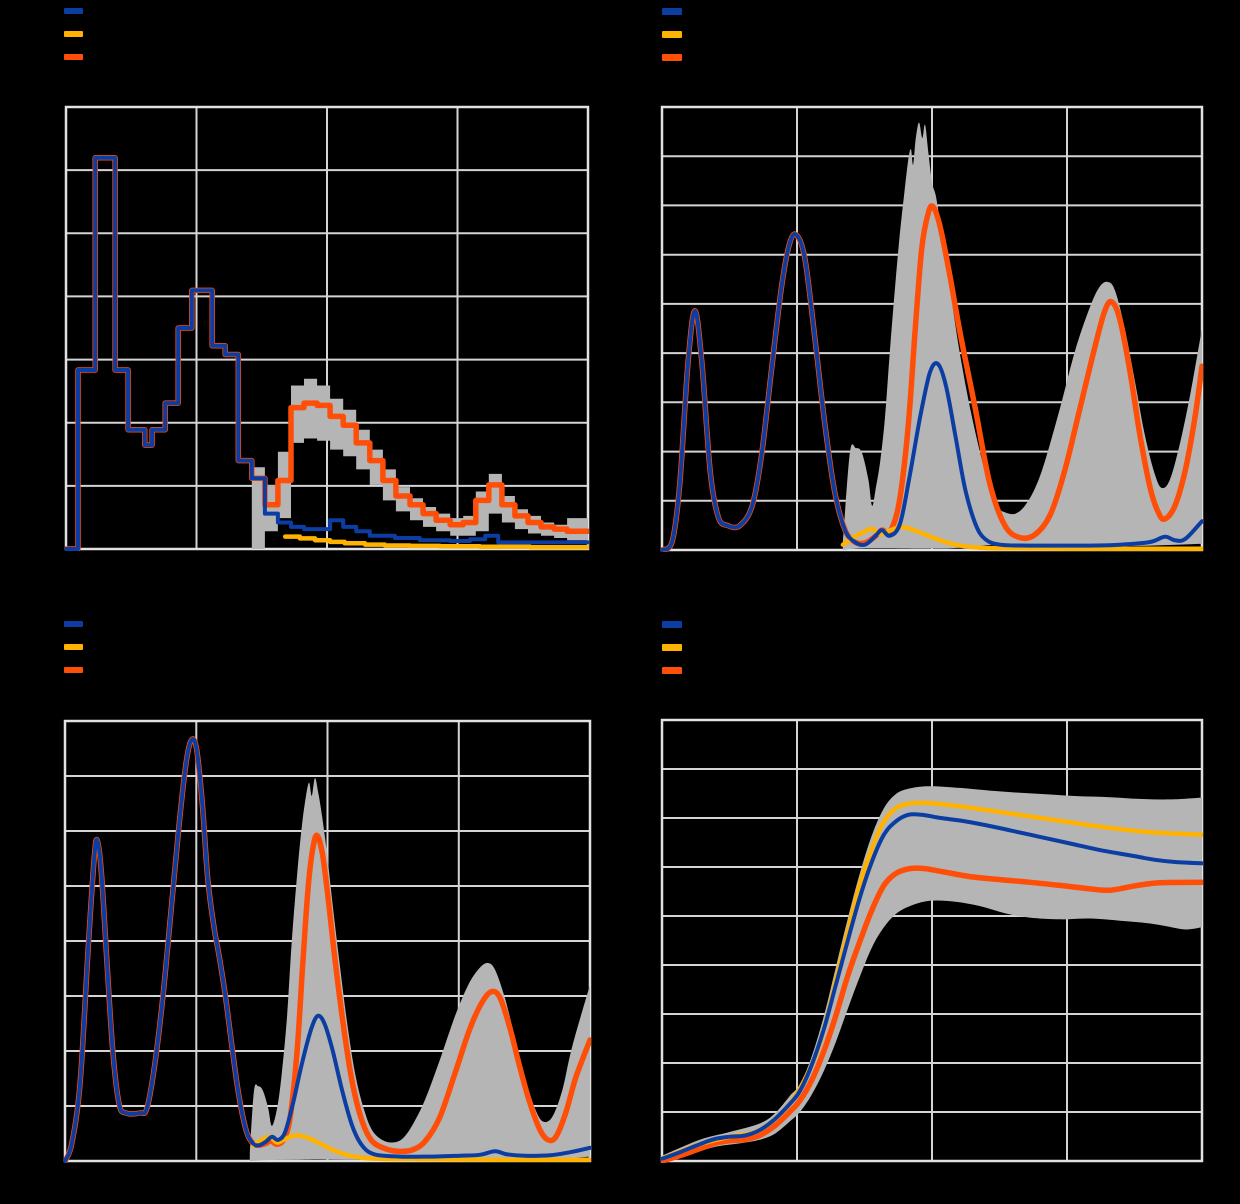  What do you see at coordinates (435, 542) in the screenshot?
I see `yellow-step` at bounding box center [435, 542].